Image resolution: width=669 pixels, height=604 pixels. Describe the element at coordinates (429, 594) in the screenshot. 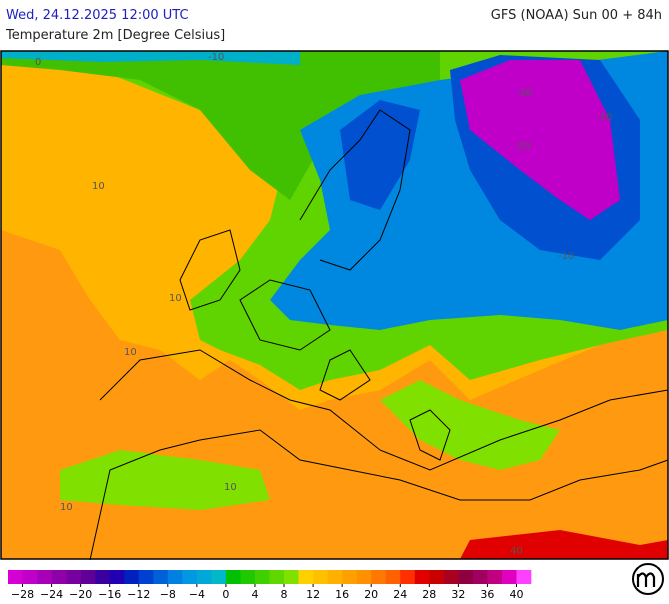

I see `legend-tick-label: 28` at that location.